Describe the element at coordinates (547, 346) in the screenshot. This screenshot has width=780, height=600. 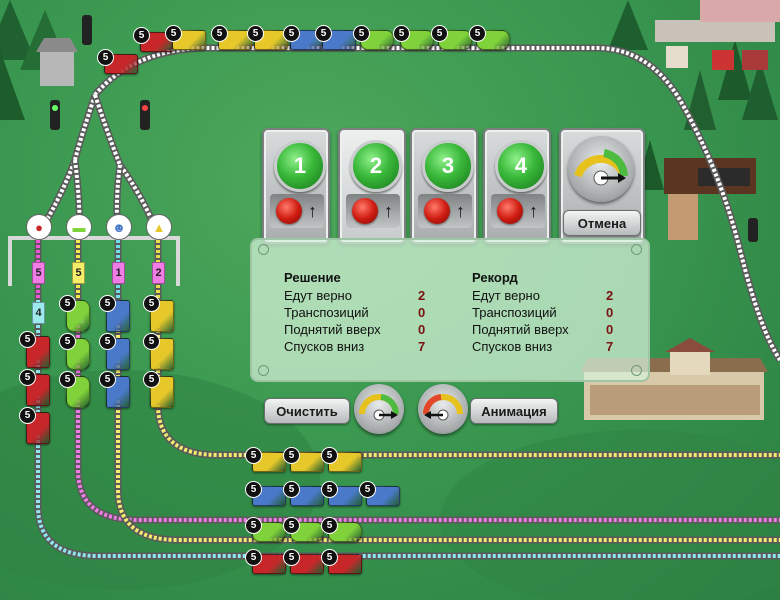
I see `record-row: Спусков вниз 7` at that location.